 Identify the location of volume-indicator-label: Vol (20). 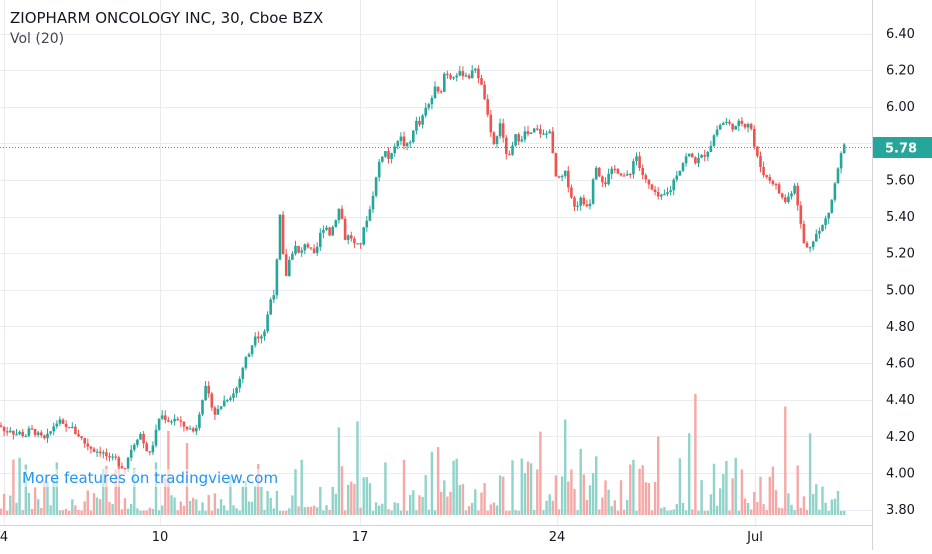
(37, 39).